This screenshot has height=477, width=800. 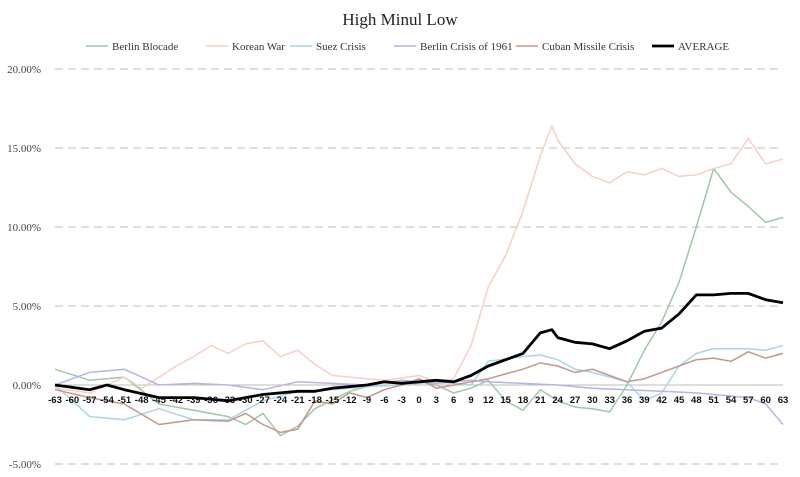 What do you see at coordinates (341, 47) in the screenshot?
I see `legend-label: Suez Crisis` at bounding box center [341, 47].